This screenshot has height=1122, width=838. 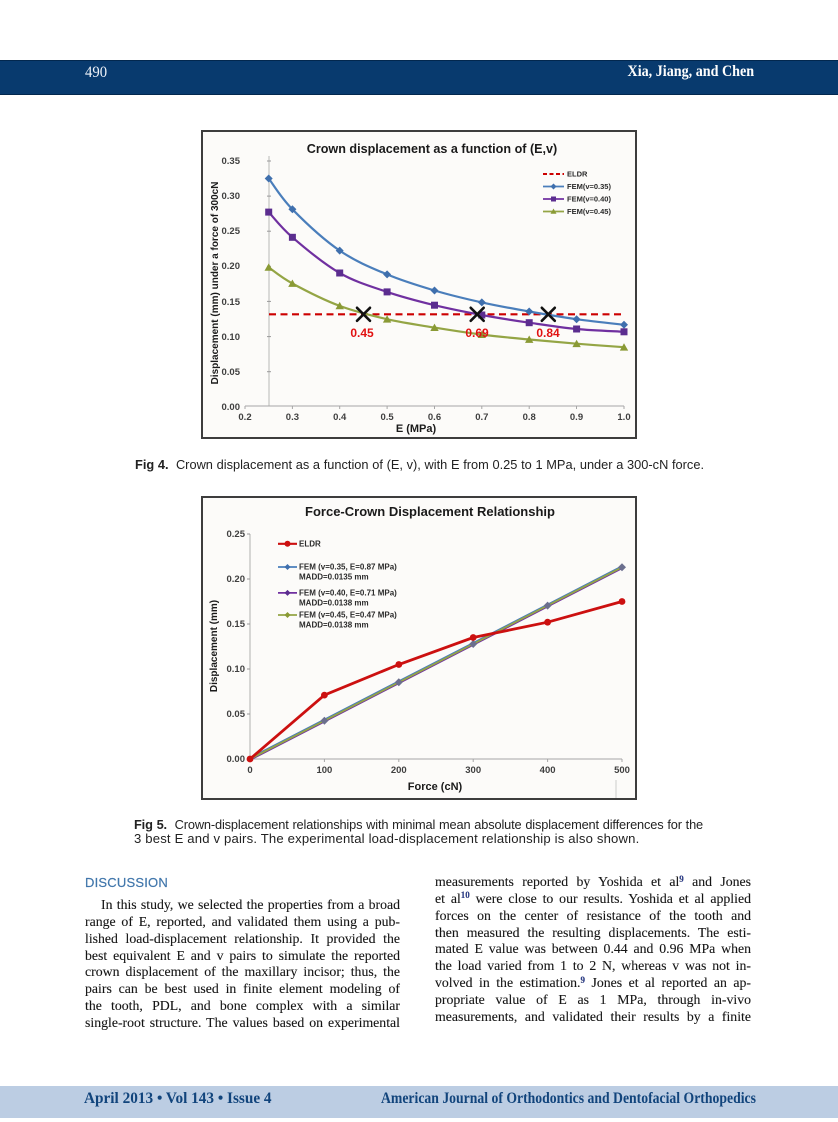 What do you see at coordinates (548, 770) in the screenshot?
I see `svg-text: 400` at bounding box center [548, 770].